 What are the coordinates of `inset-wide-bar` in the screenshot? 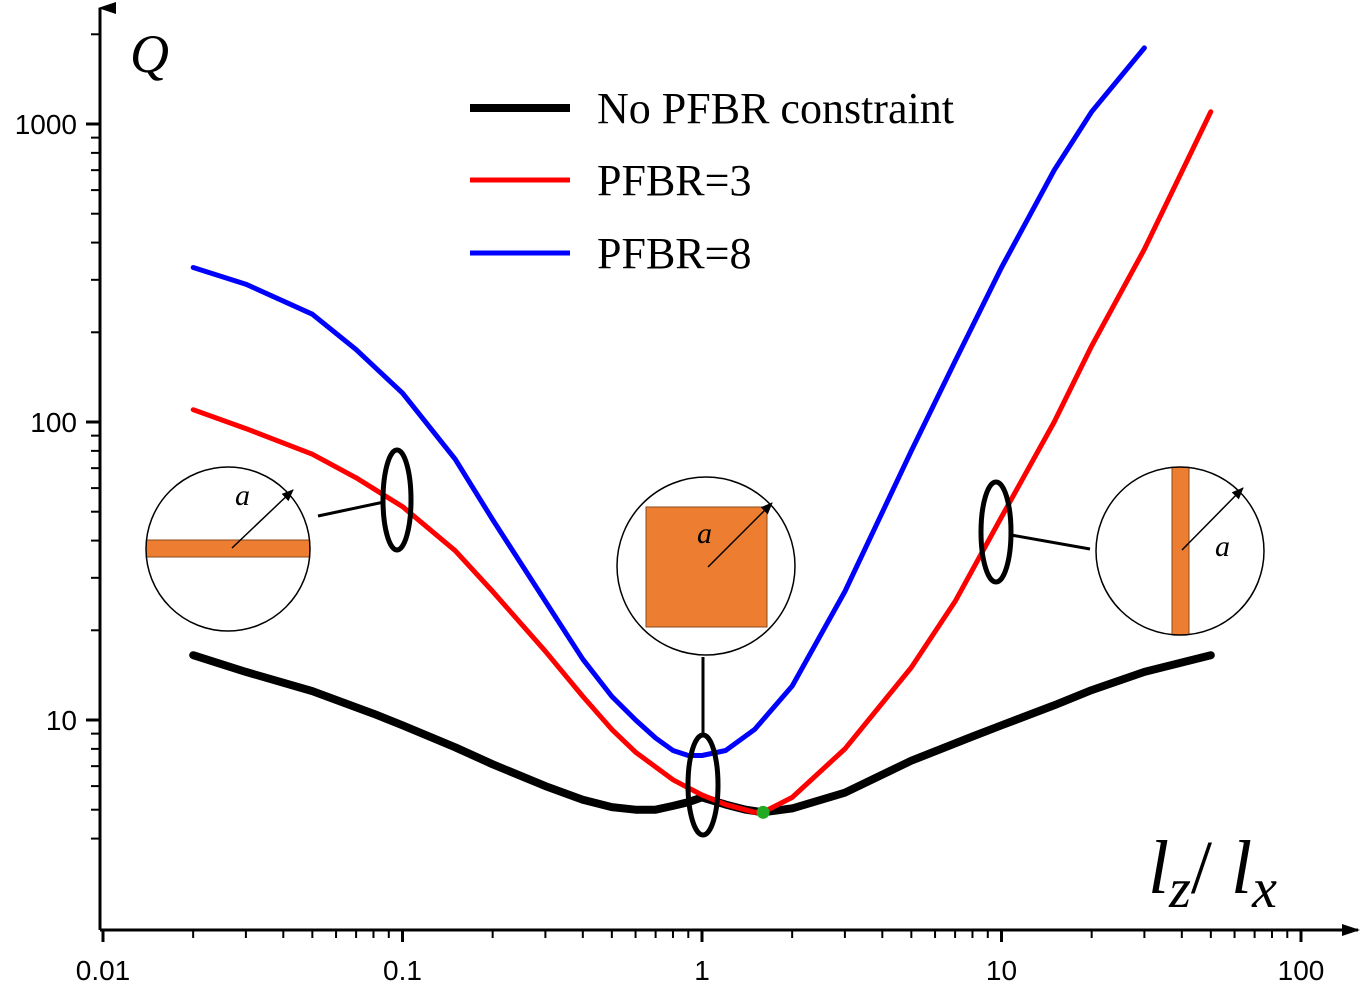 It's located at (228, 548).